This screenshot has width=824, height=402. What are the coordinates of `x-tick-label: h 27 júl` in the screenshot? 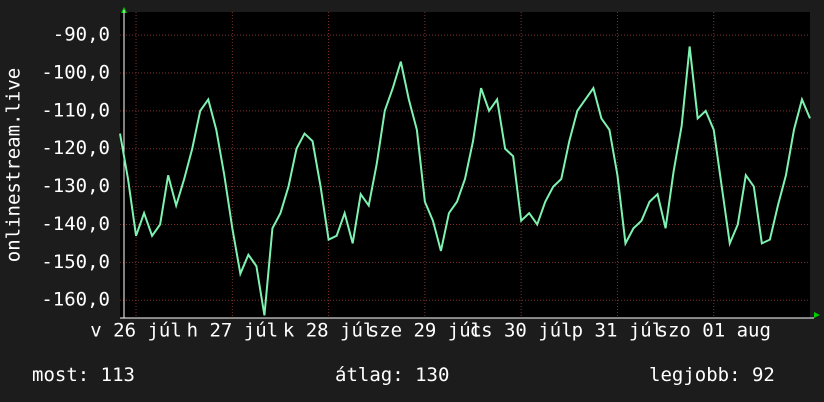 It's located at (233, 331).